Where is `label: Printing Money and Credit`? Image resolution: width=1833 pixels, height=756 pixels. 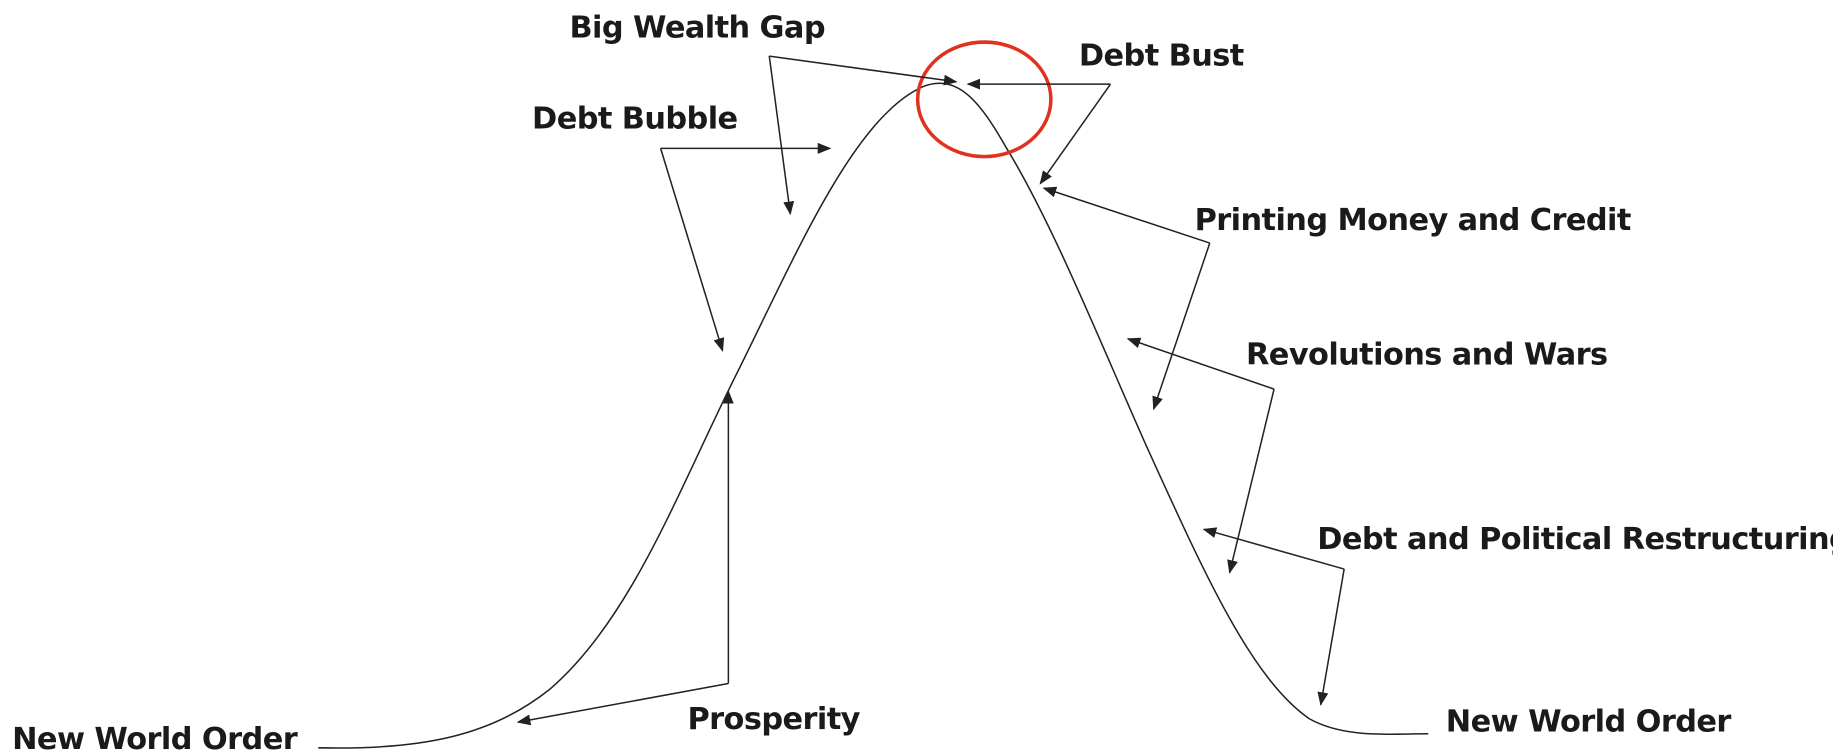 label: Printing Money and Credit is located at coordinates (1413, 220).